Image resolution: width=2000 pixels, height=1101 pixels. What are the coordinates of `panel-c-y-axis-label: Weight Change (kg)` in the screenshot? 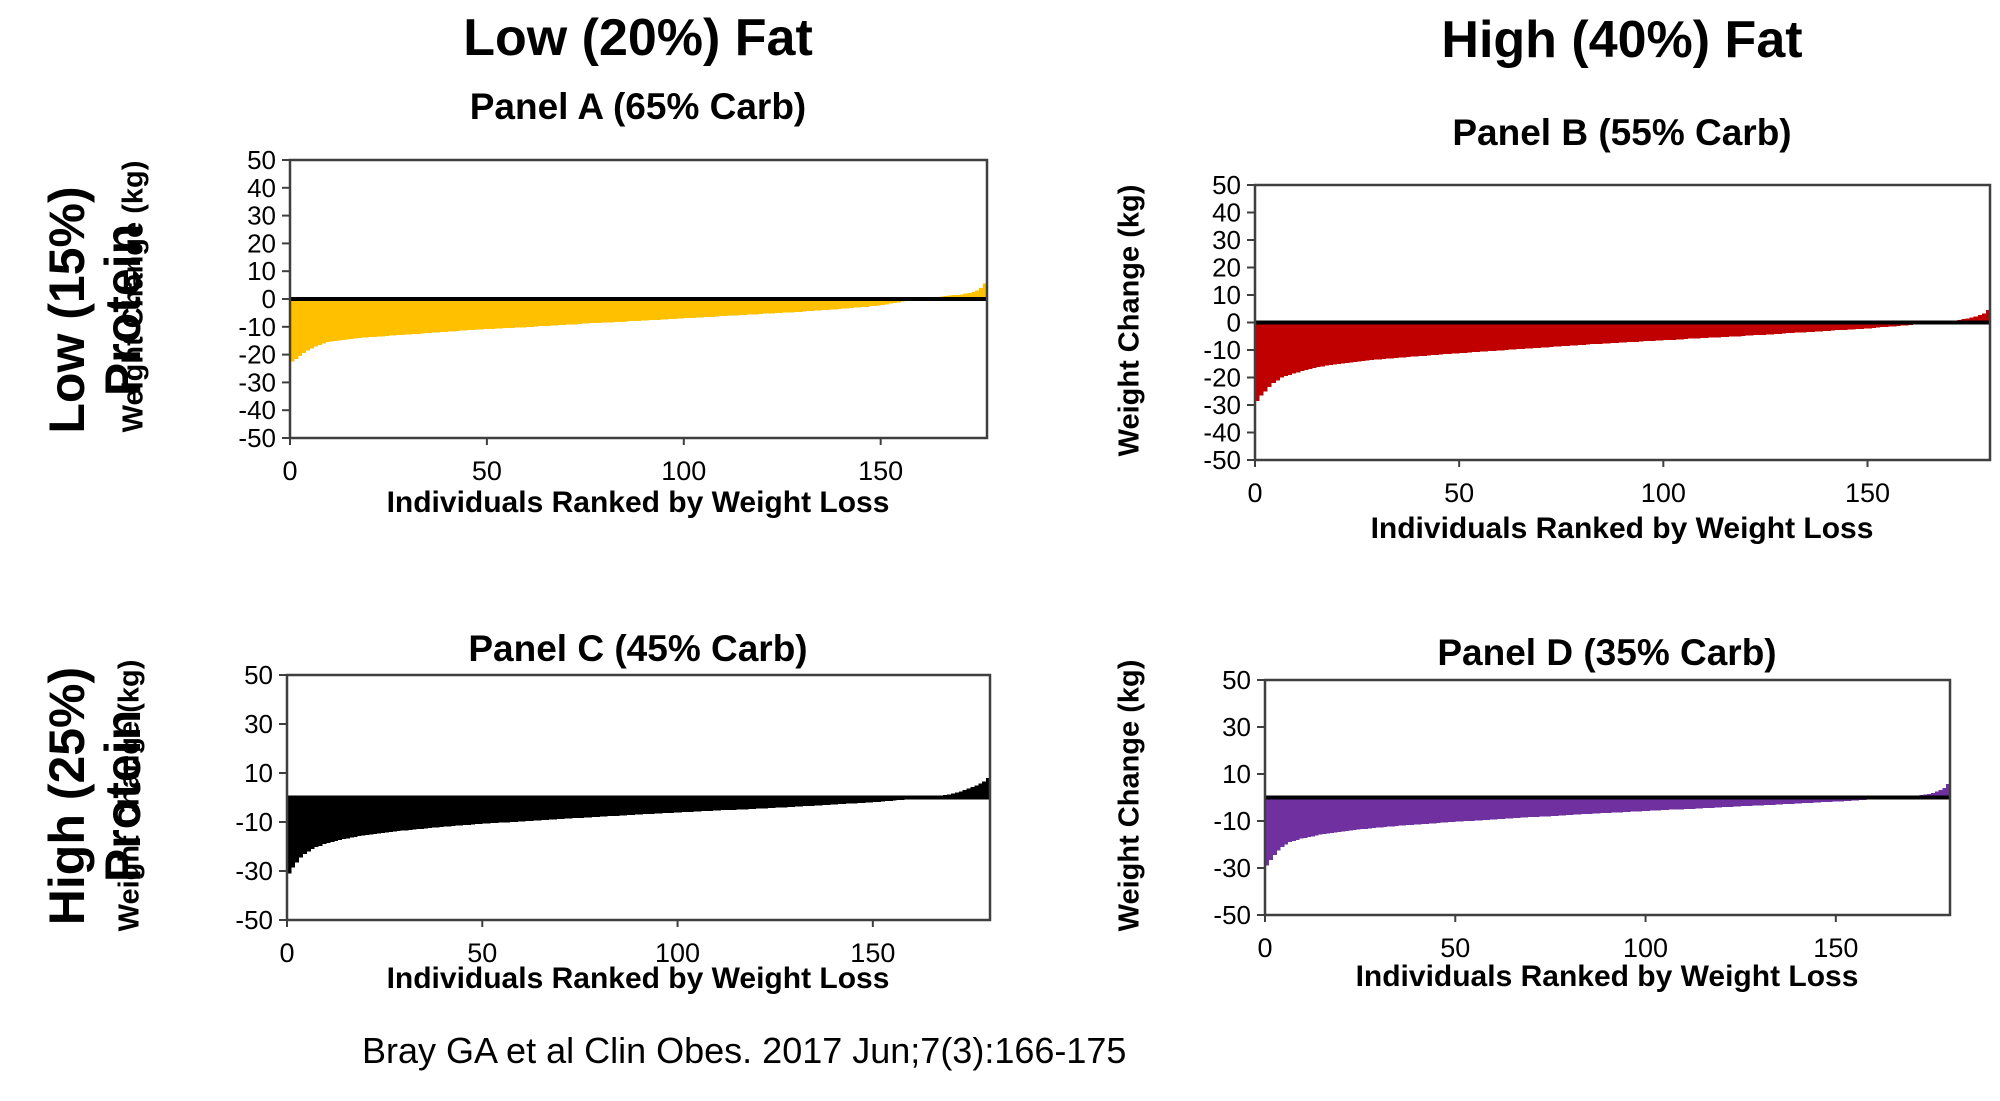 It's located at (129, 795).